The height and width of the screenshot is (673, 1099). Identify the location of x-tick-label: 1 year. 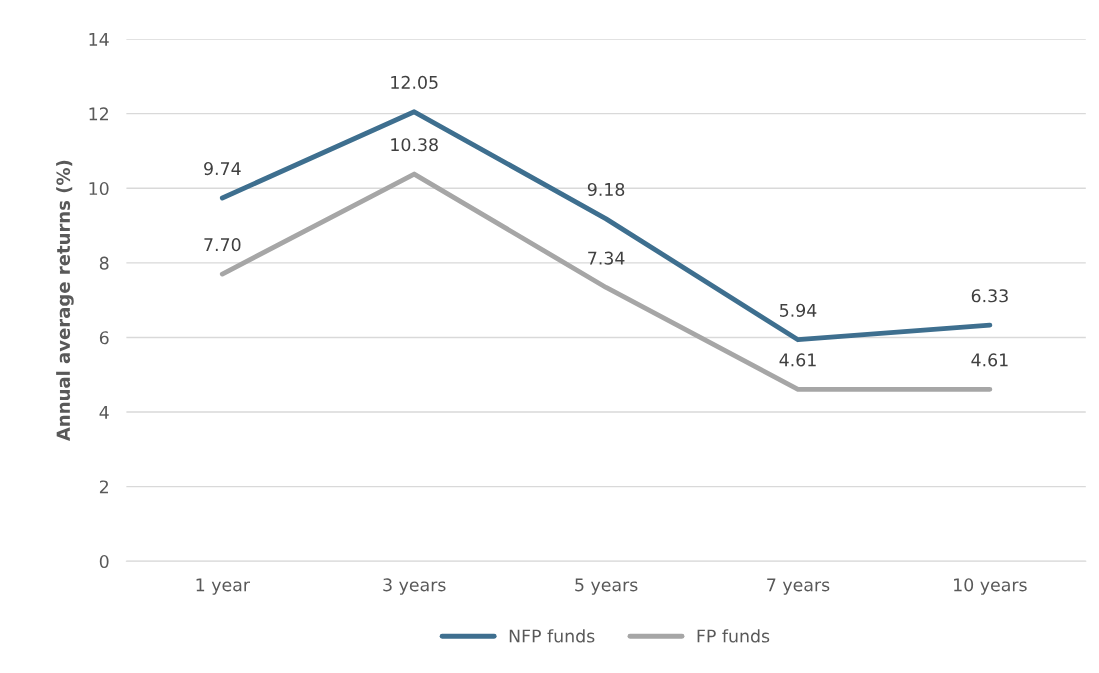
(223, 586).